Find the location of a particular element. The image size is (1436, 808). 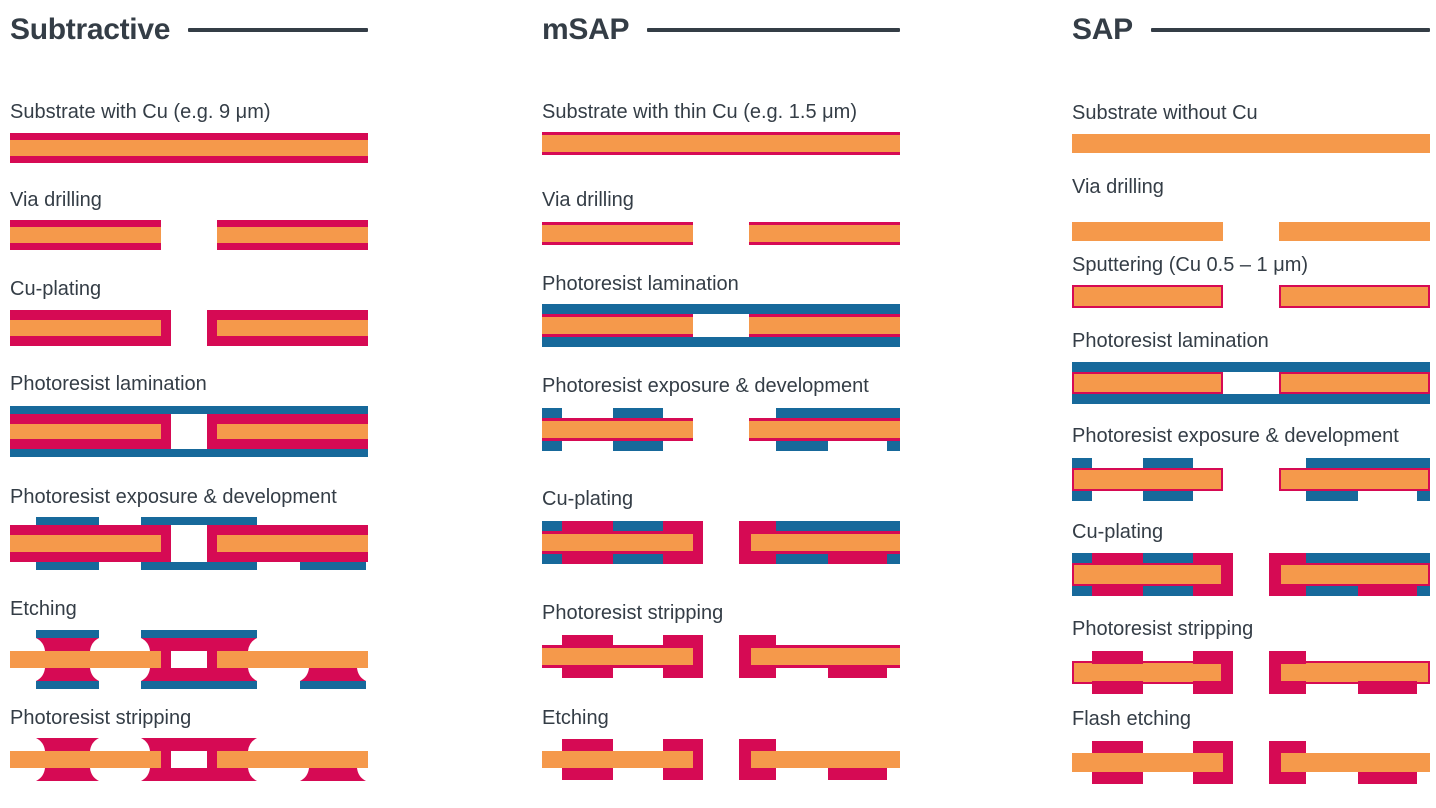

step-figure-sub-lam is located at coordinates (189, 434).